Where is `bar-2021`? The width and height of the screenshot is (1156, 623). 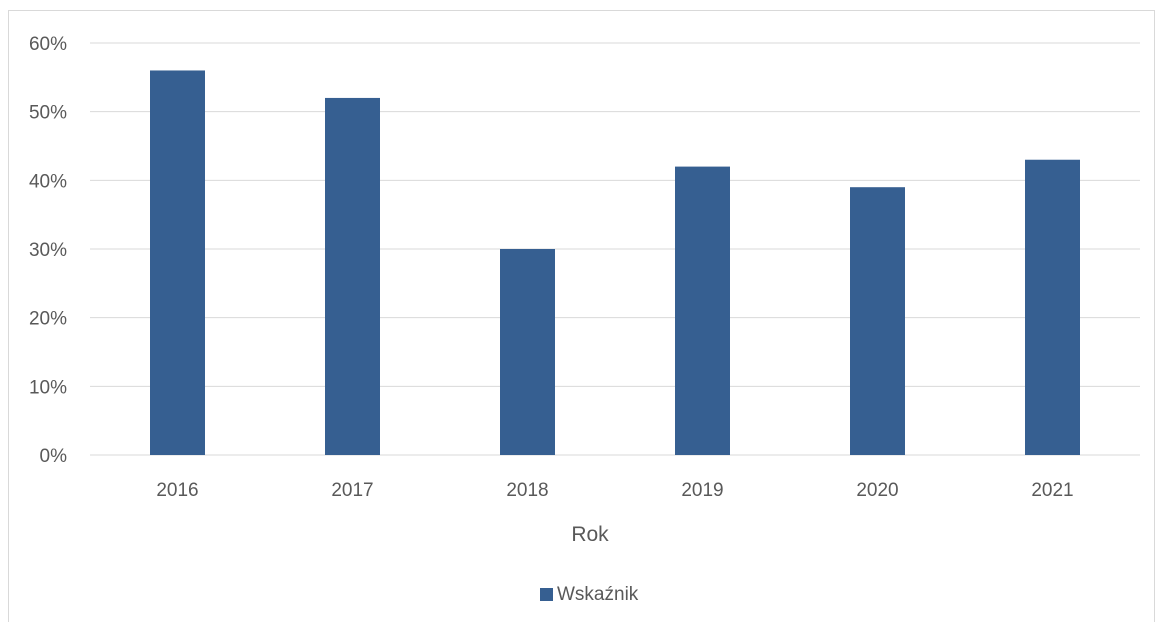
bar-2021 is located at coordinates (1052, 307).